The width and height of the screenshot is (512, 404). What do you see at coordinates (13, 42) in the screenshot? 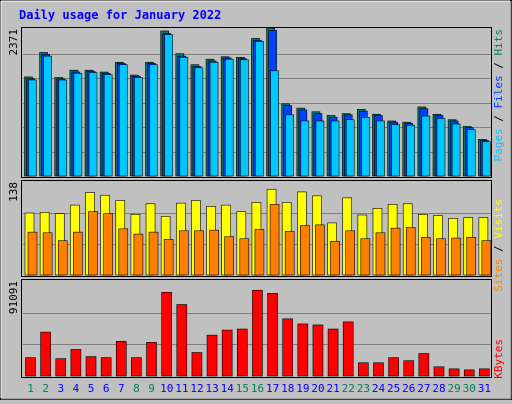
I see `hits-axis-max-label: 2371` at bounding box center [13, 42].